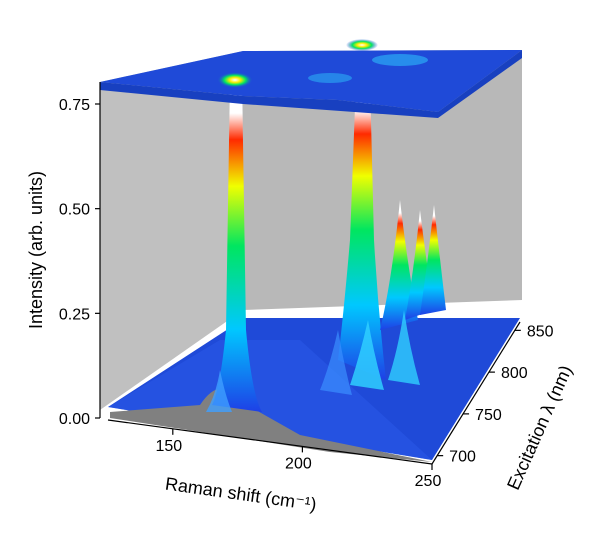 The width and height of the screenshot is (600, 533). What do you see at coordinates (36, 250) in the screenshot?
I see `z-axis-title: Intensity (arb. units)` at bounding box center [36, 250].